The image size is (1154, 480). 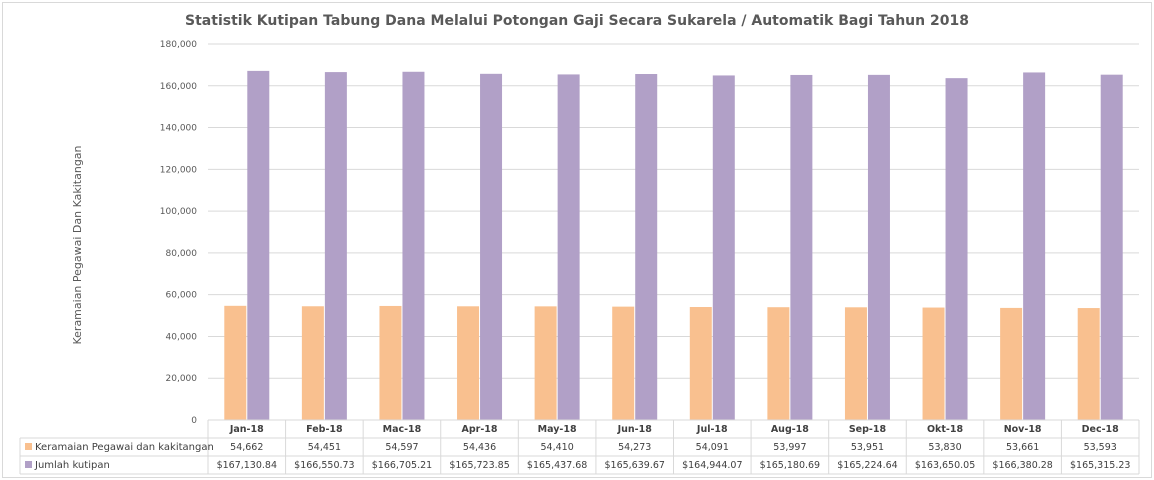 What do you see at coordinates (324, 429) in the screenshot?
I see `x-tick-label: Feb-18` at bounding box center [324, 429].